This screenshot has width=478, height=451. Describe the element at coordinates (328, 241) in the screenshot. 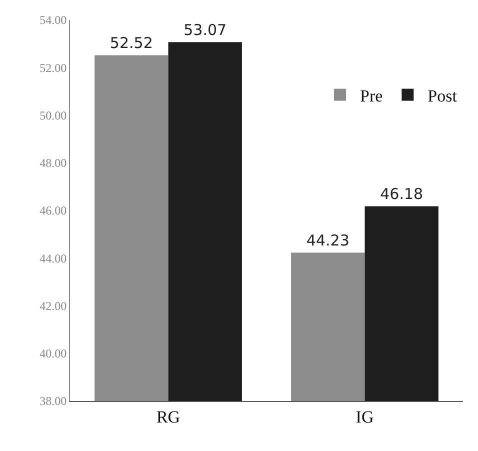

I see `data-label: 44.23` at that location.